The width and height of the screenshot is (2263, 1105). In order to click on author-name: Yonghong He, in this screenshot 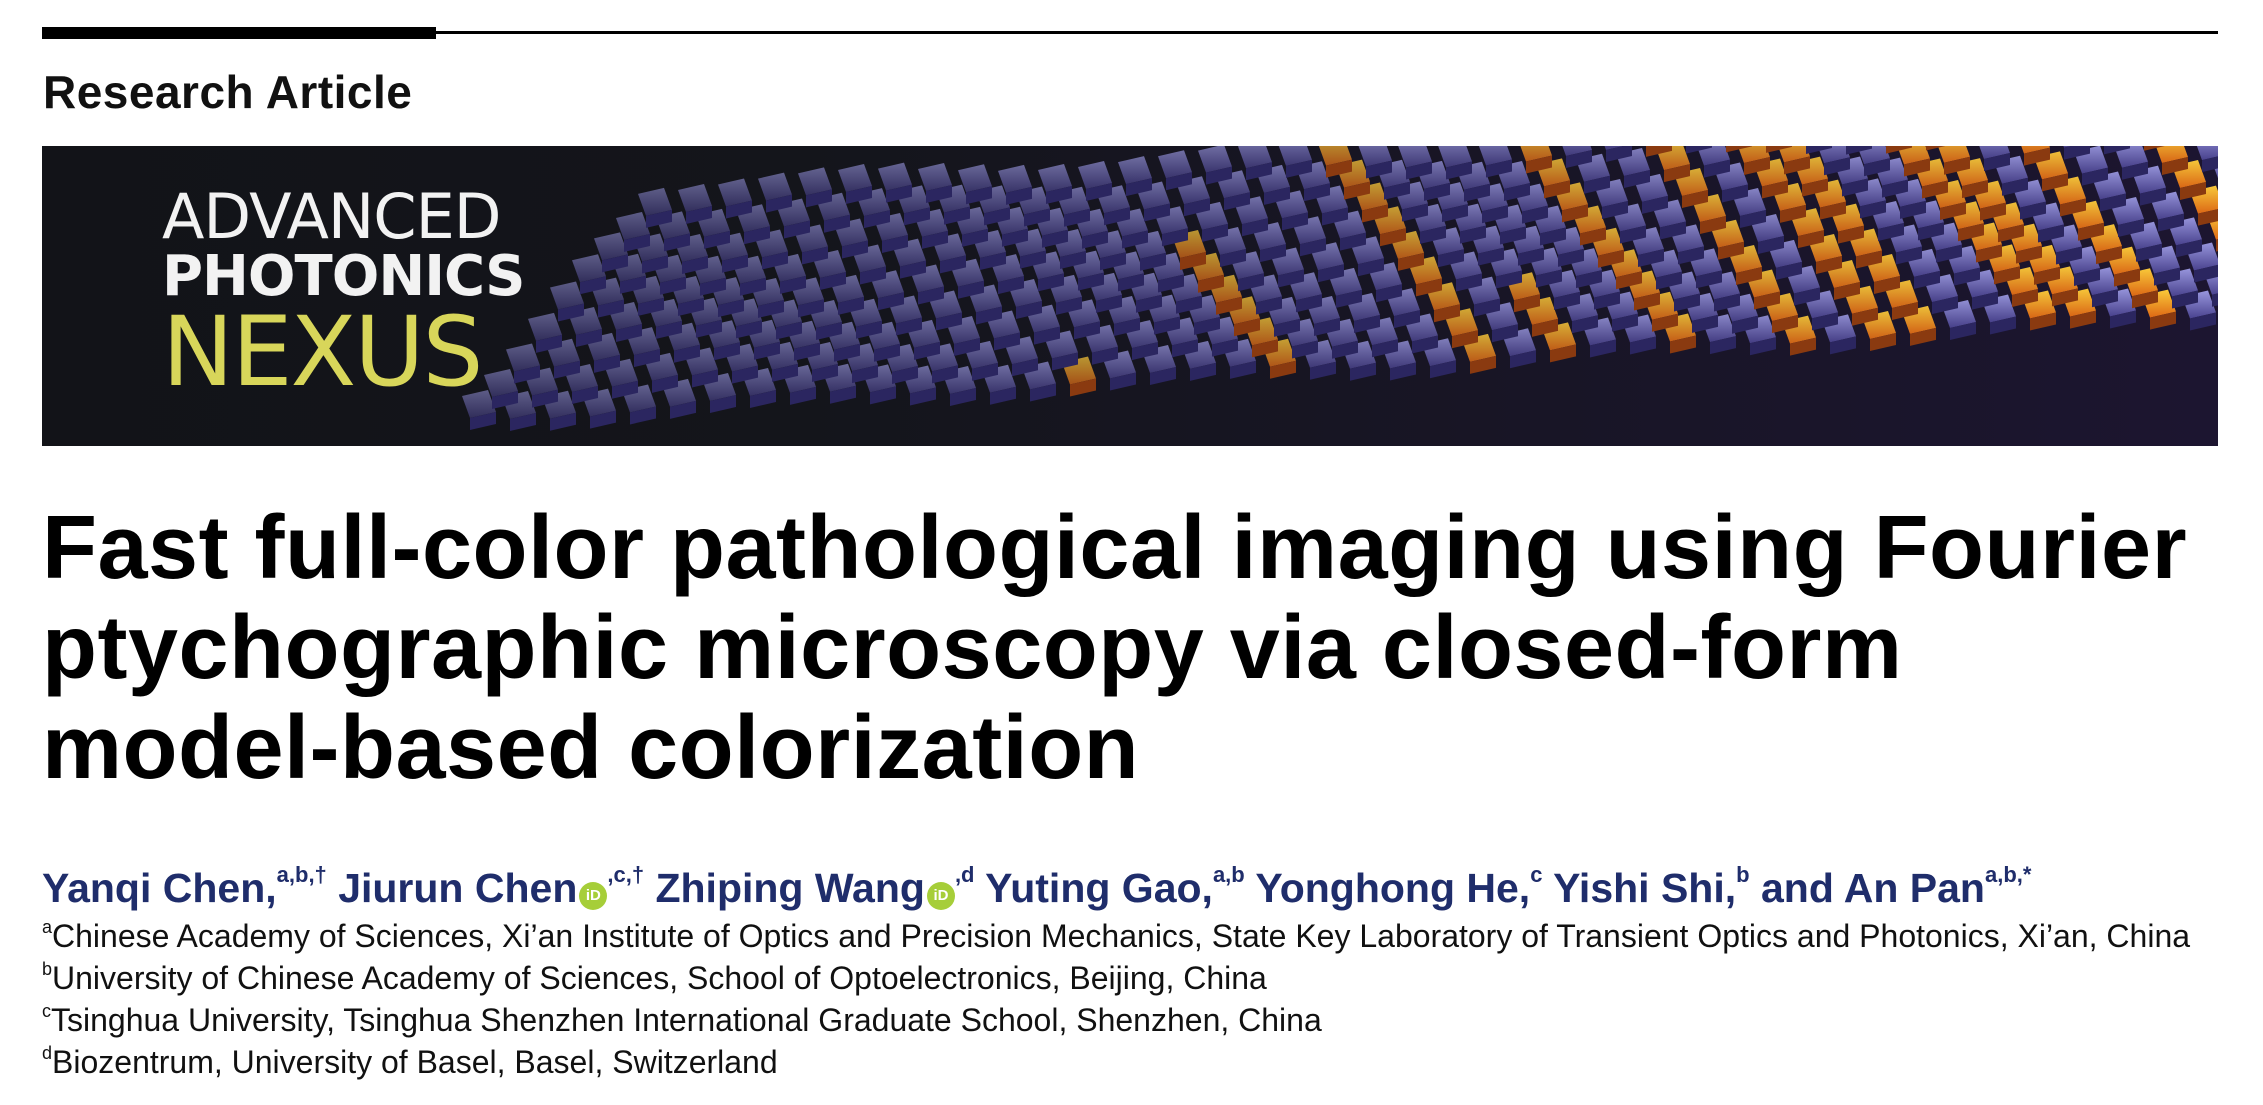, I will do `click(1387, 888)`.